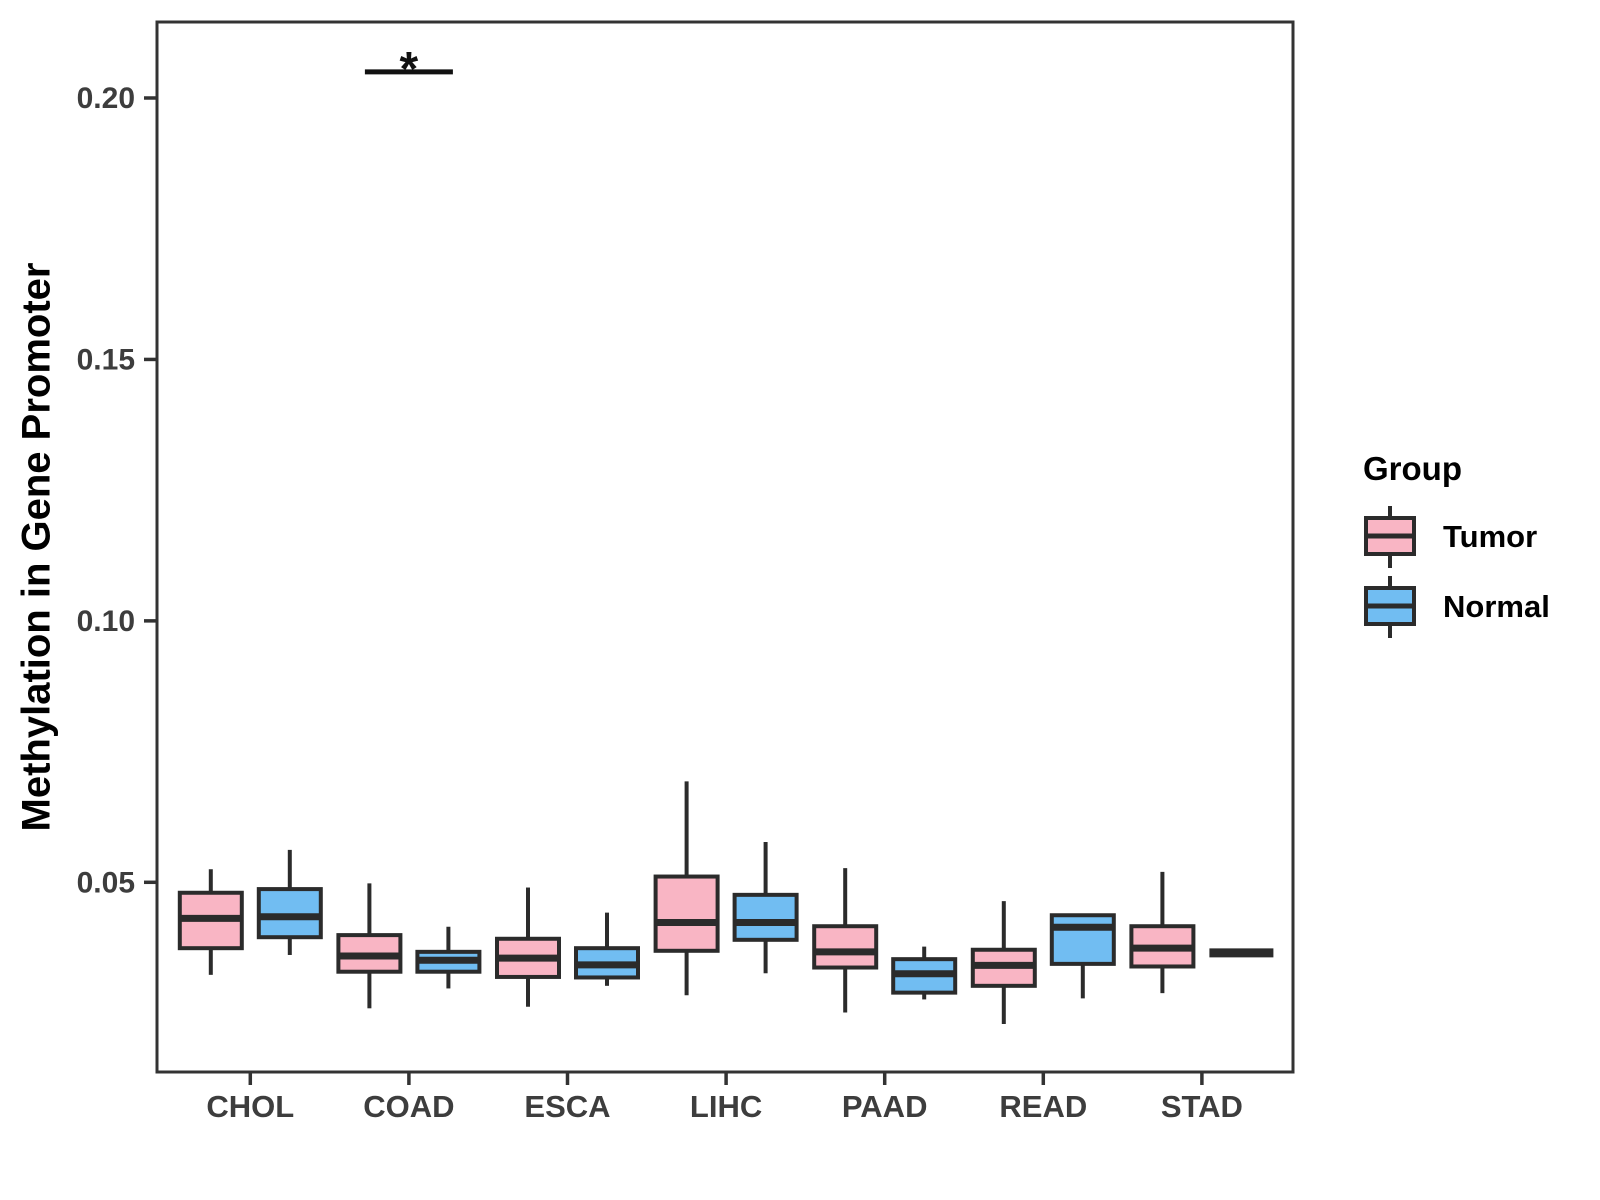  What do you see at coordinates (106, 98) in the screenshot?
I see `y-tick-label-0.20: 0.20` at bounding box center [106, 98].